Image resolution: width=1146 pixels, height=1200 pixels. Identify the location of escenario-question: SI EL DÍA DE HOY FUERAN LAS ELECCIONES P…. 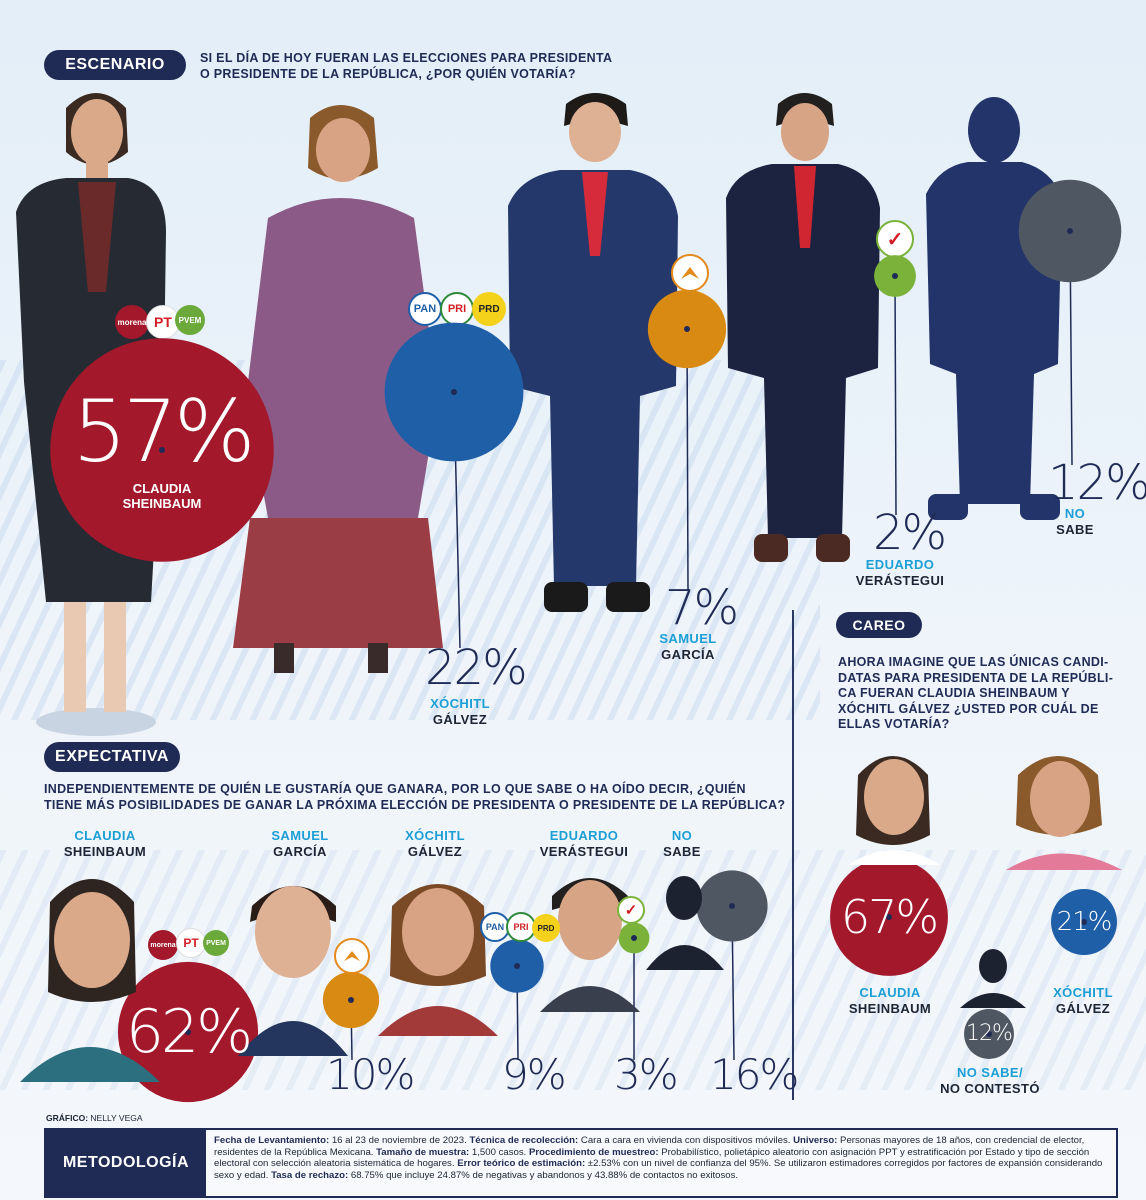
(406, 66).